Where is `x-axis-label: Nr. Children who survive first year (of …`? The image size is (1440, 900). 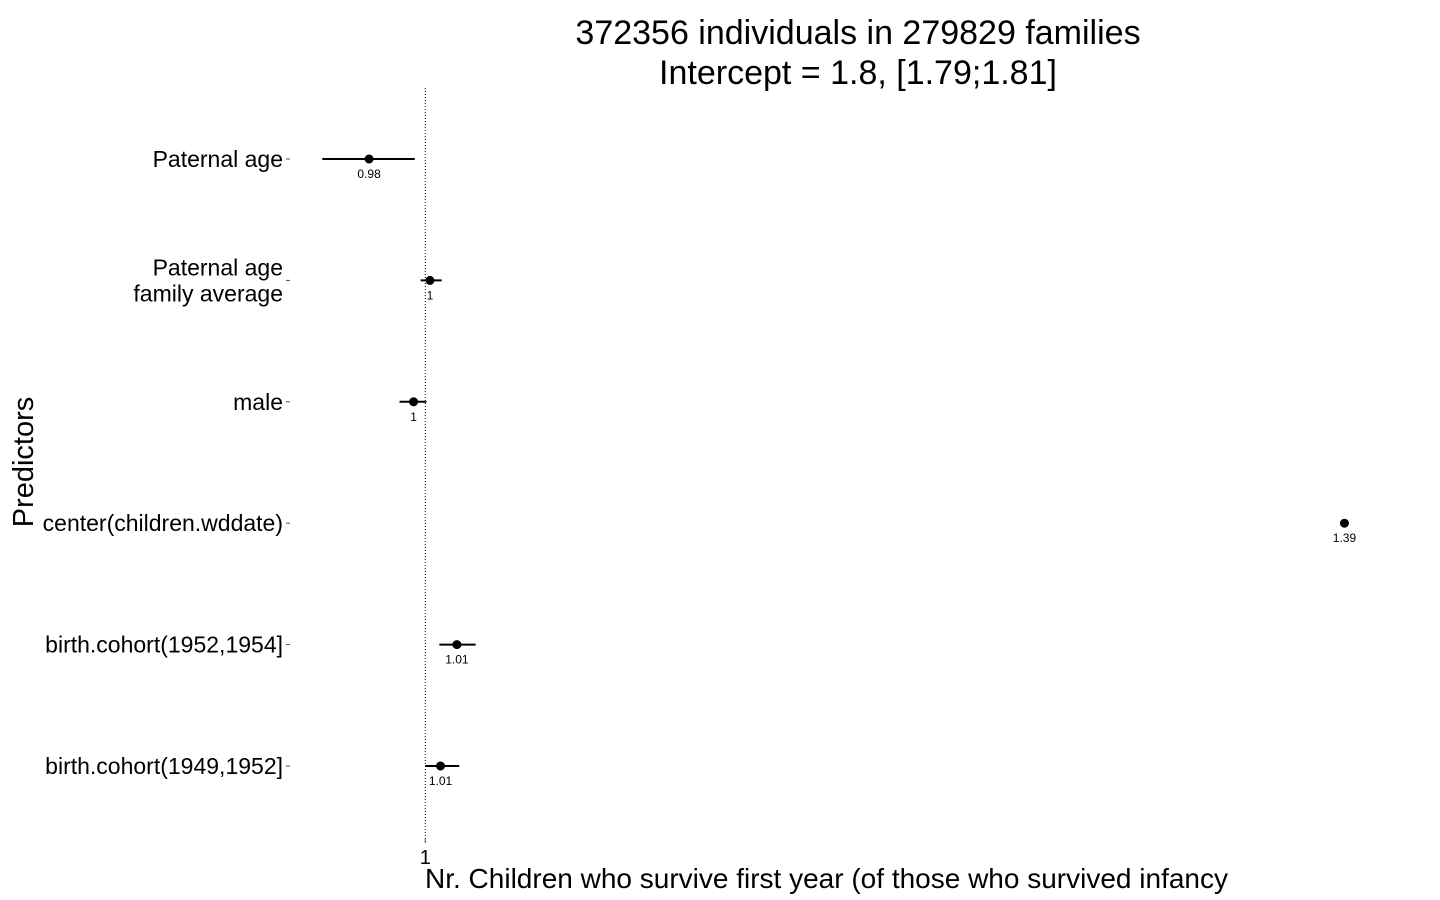 x-axis-label: Nr. Children who survive first year (of … is located at coordinates (826, 878).